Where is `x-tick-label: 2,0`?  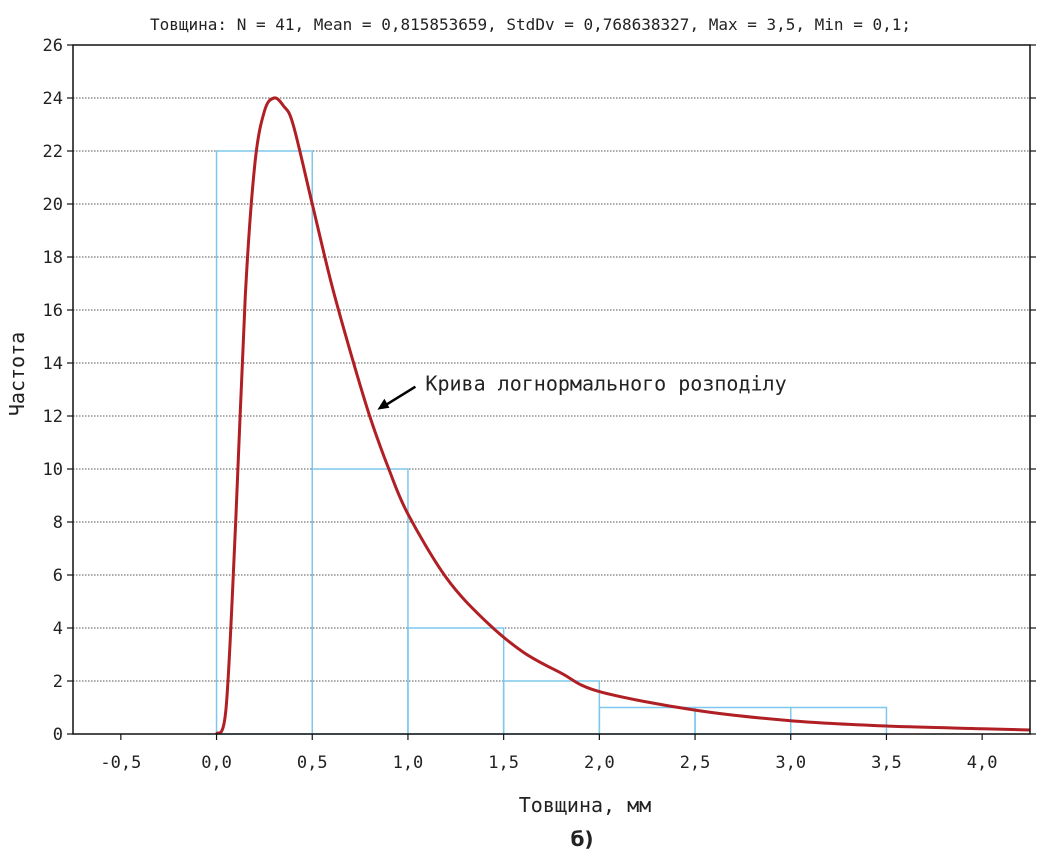 x-tick-label: 2,0 is located at coordinates (599, 763).